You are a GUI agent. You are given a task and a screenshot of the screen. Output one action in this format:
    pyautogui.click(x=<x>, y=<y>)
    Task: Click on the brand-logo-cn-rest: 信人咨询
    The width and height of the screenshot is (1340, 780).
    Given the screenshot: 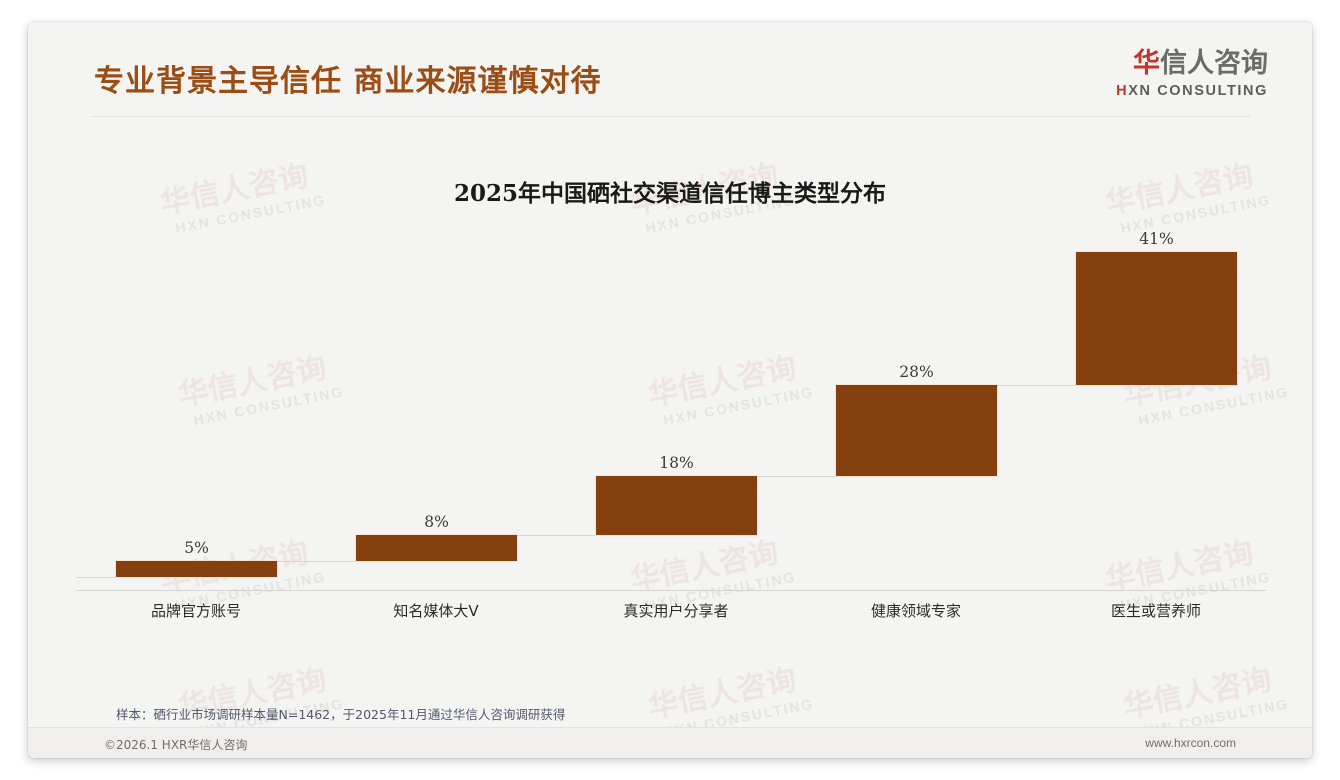 What is the action you would take?
    pyautogui.click(x=1214, y=63)
    